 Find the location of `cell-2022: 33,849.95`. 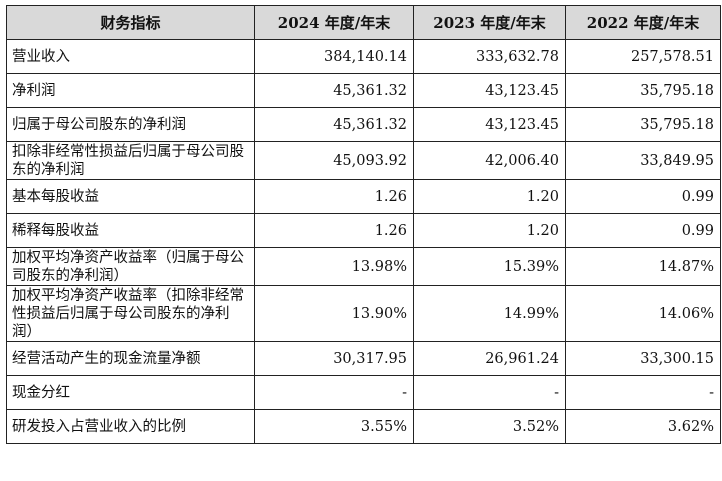

cell-2022: 33,849.95 is located at coordinates (643, 160).